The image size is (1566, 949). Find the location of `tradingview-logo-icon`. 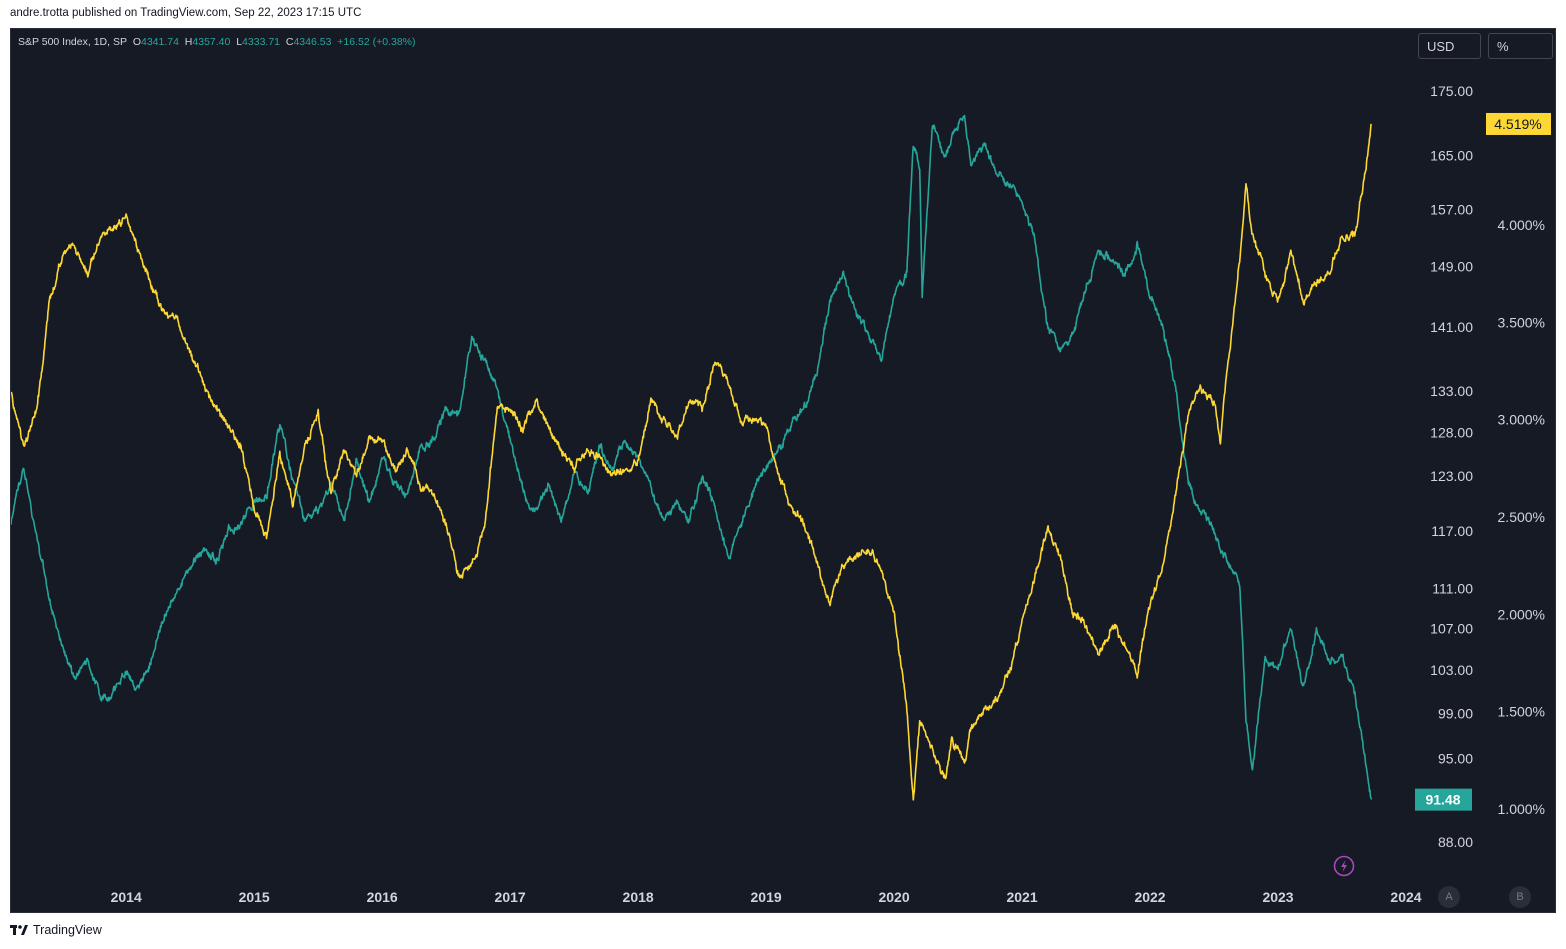

tradingview-logo-icon is located at coordinates (19, 930).